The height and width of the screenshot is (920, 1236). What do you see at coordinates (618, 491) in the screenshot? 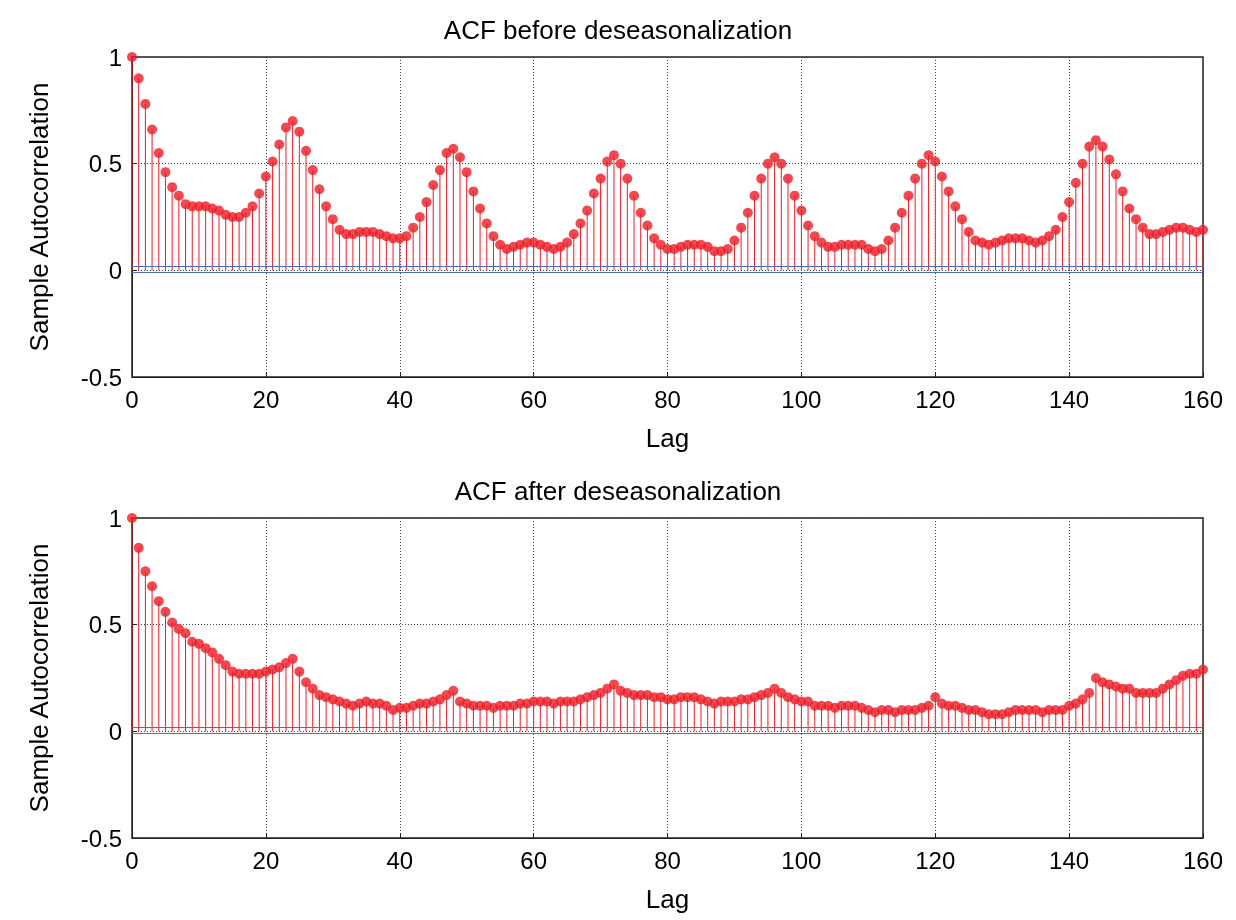
I see `chart-title: ACF after deseasonalization` at bounding box center [618, 491].